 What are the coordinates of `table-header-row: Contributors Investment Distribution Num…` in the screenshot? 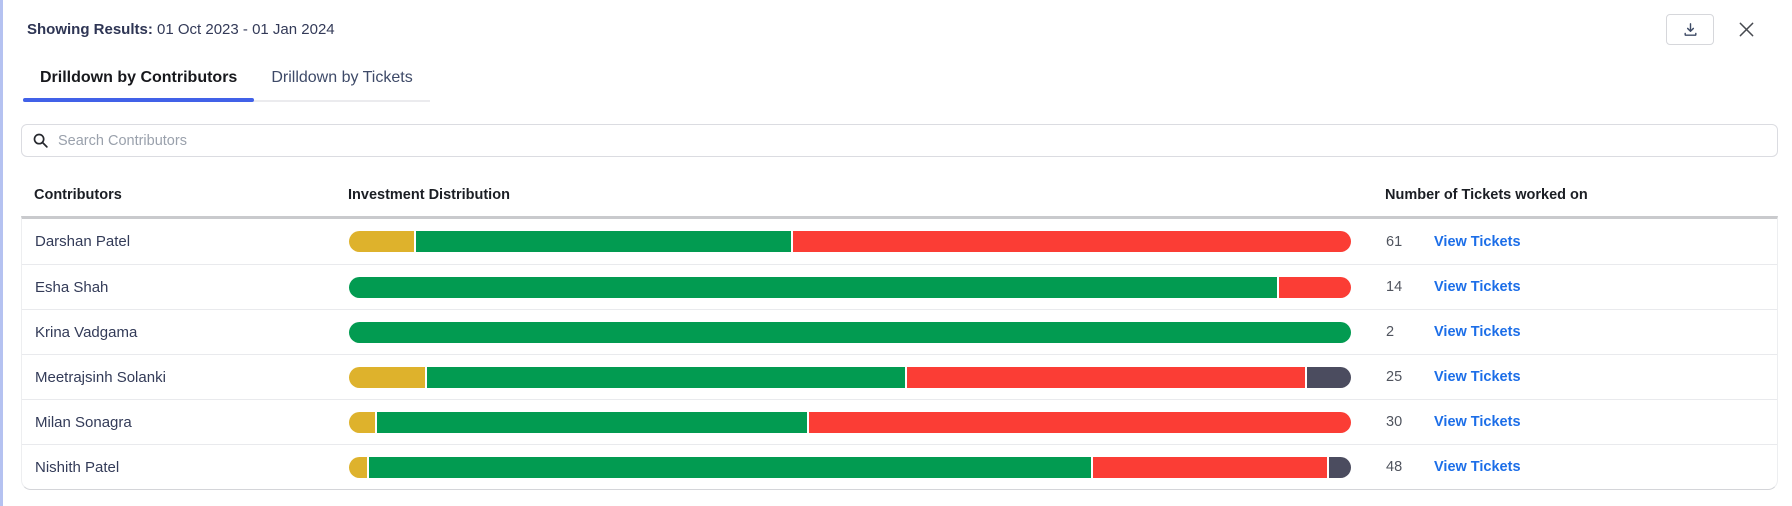 It's located at (899, 201).